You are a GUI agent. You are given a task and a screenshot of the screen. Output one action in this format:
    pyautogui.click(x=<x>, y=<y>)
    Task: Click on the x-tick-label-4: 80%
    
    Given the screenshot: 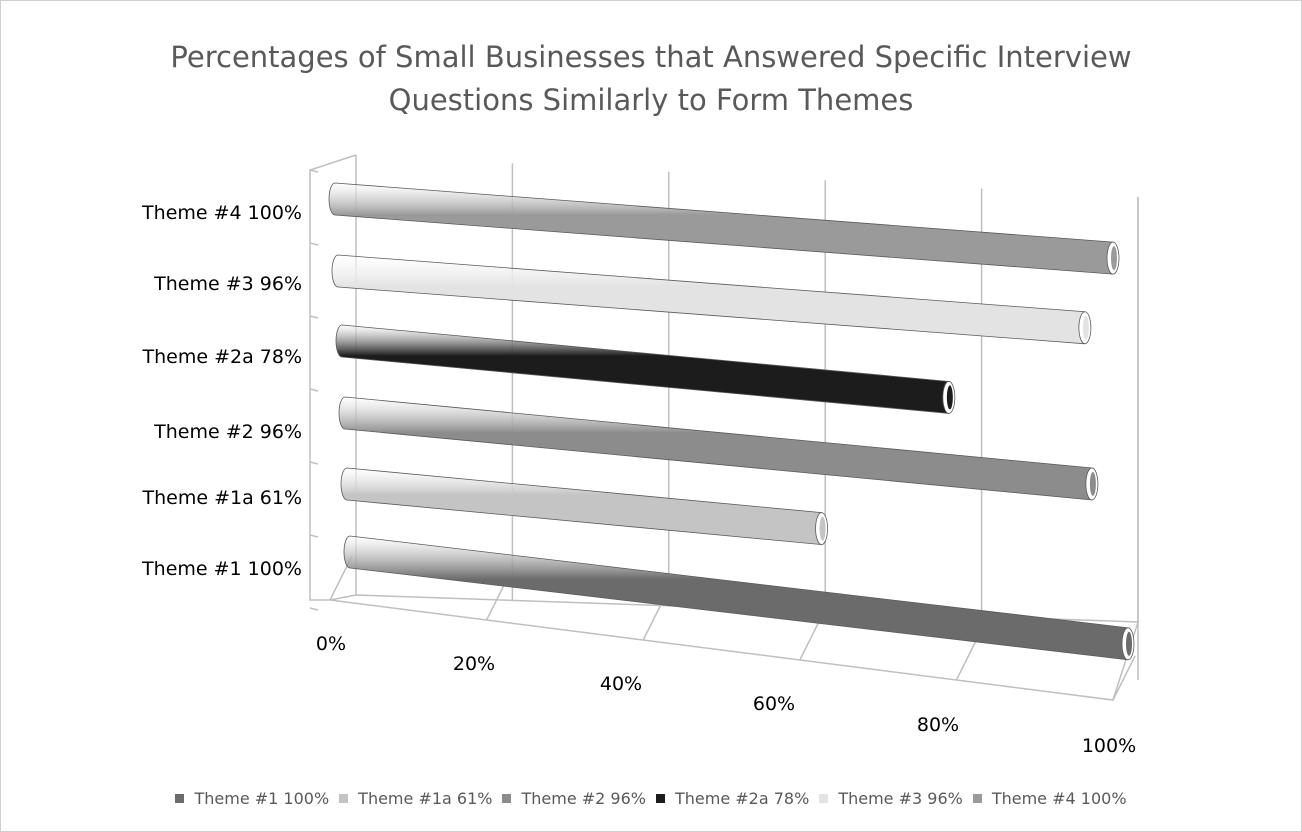 What is the action you would take?
    pyautogui.click(x=938, y=725)
    